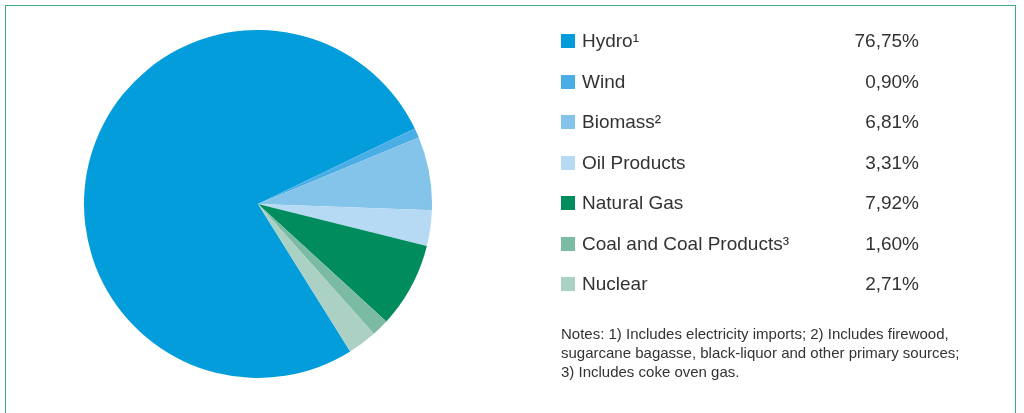 The width and height of the screenshot is (1024, 413). What do you see at coordinates (615, 284) in the screenshot?
I see `legend-label: Nuclear` at bounding box center [615, 284].